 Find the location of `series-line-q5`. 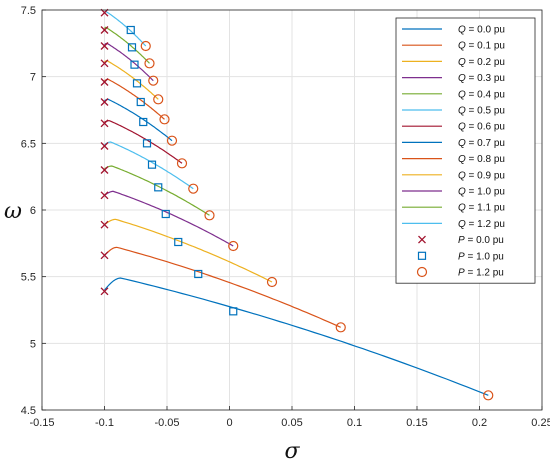

series-line-q5 is located at coordinates (149, 165).